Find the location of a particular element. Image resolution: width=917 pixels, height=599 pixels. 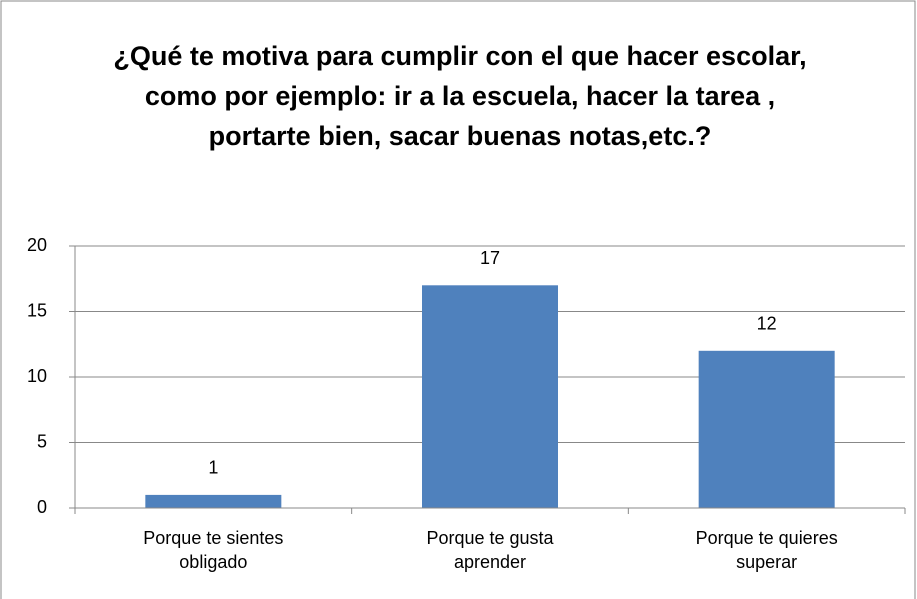

y-tick-label: 20 is located at coordinates (37, 245).